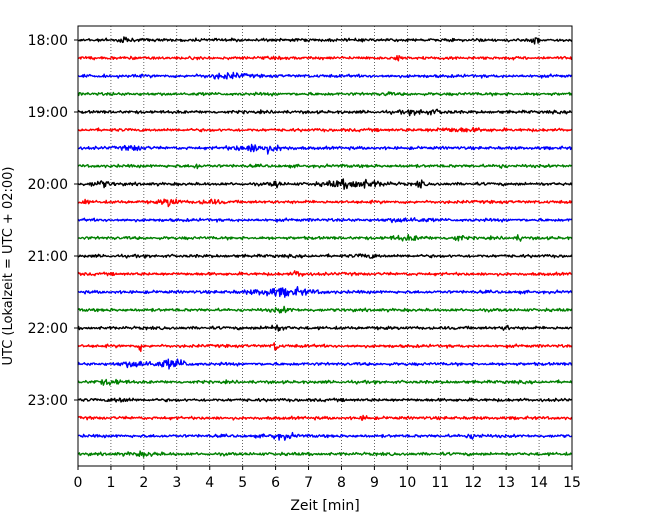 The height and width of the screenshot is (520, 650). I want to click on y-tick-label-2: 20:00, so click(48, 185).